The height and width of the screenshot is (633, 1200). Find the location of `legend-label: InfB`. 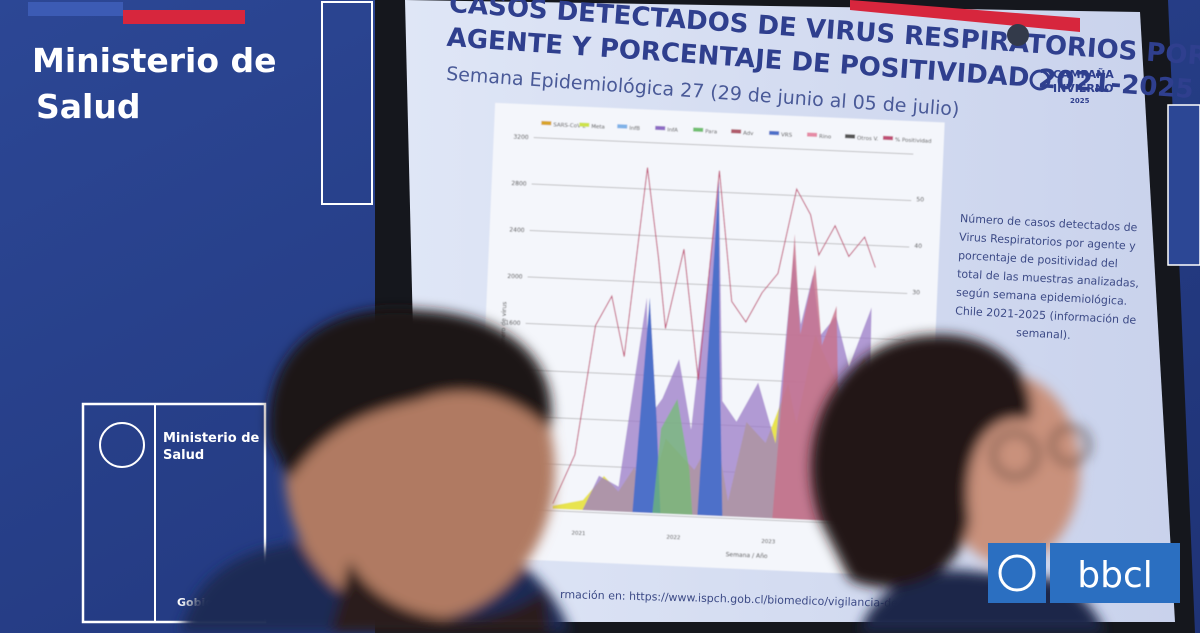

legend-label: InfB is located at coordinates (634, 129).